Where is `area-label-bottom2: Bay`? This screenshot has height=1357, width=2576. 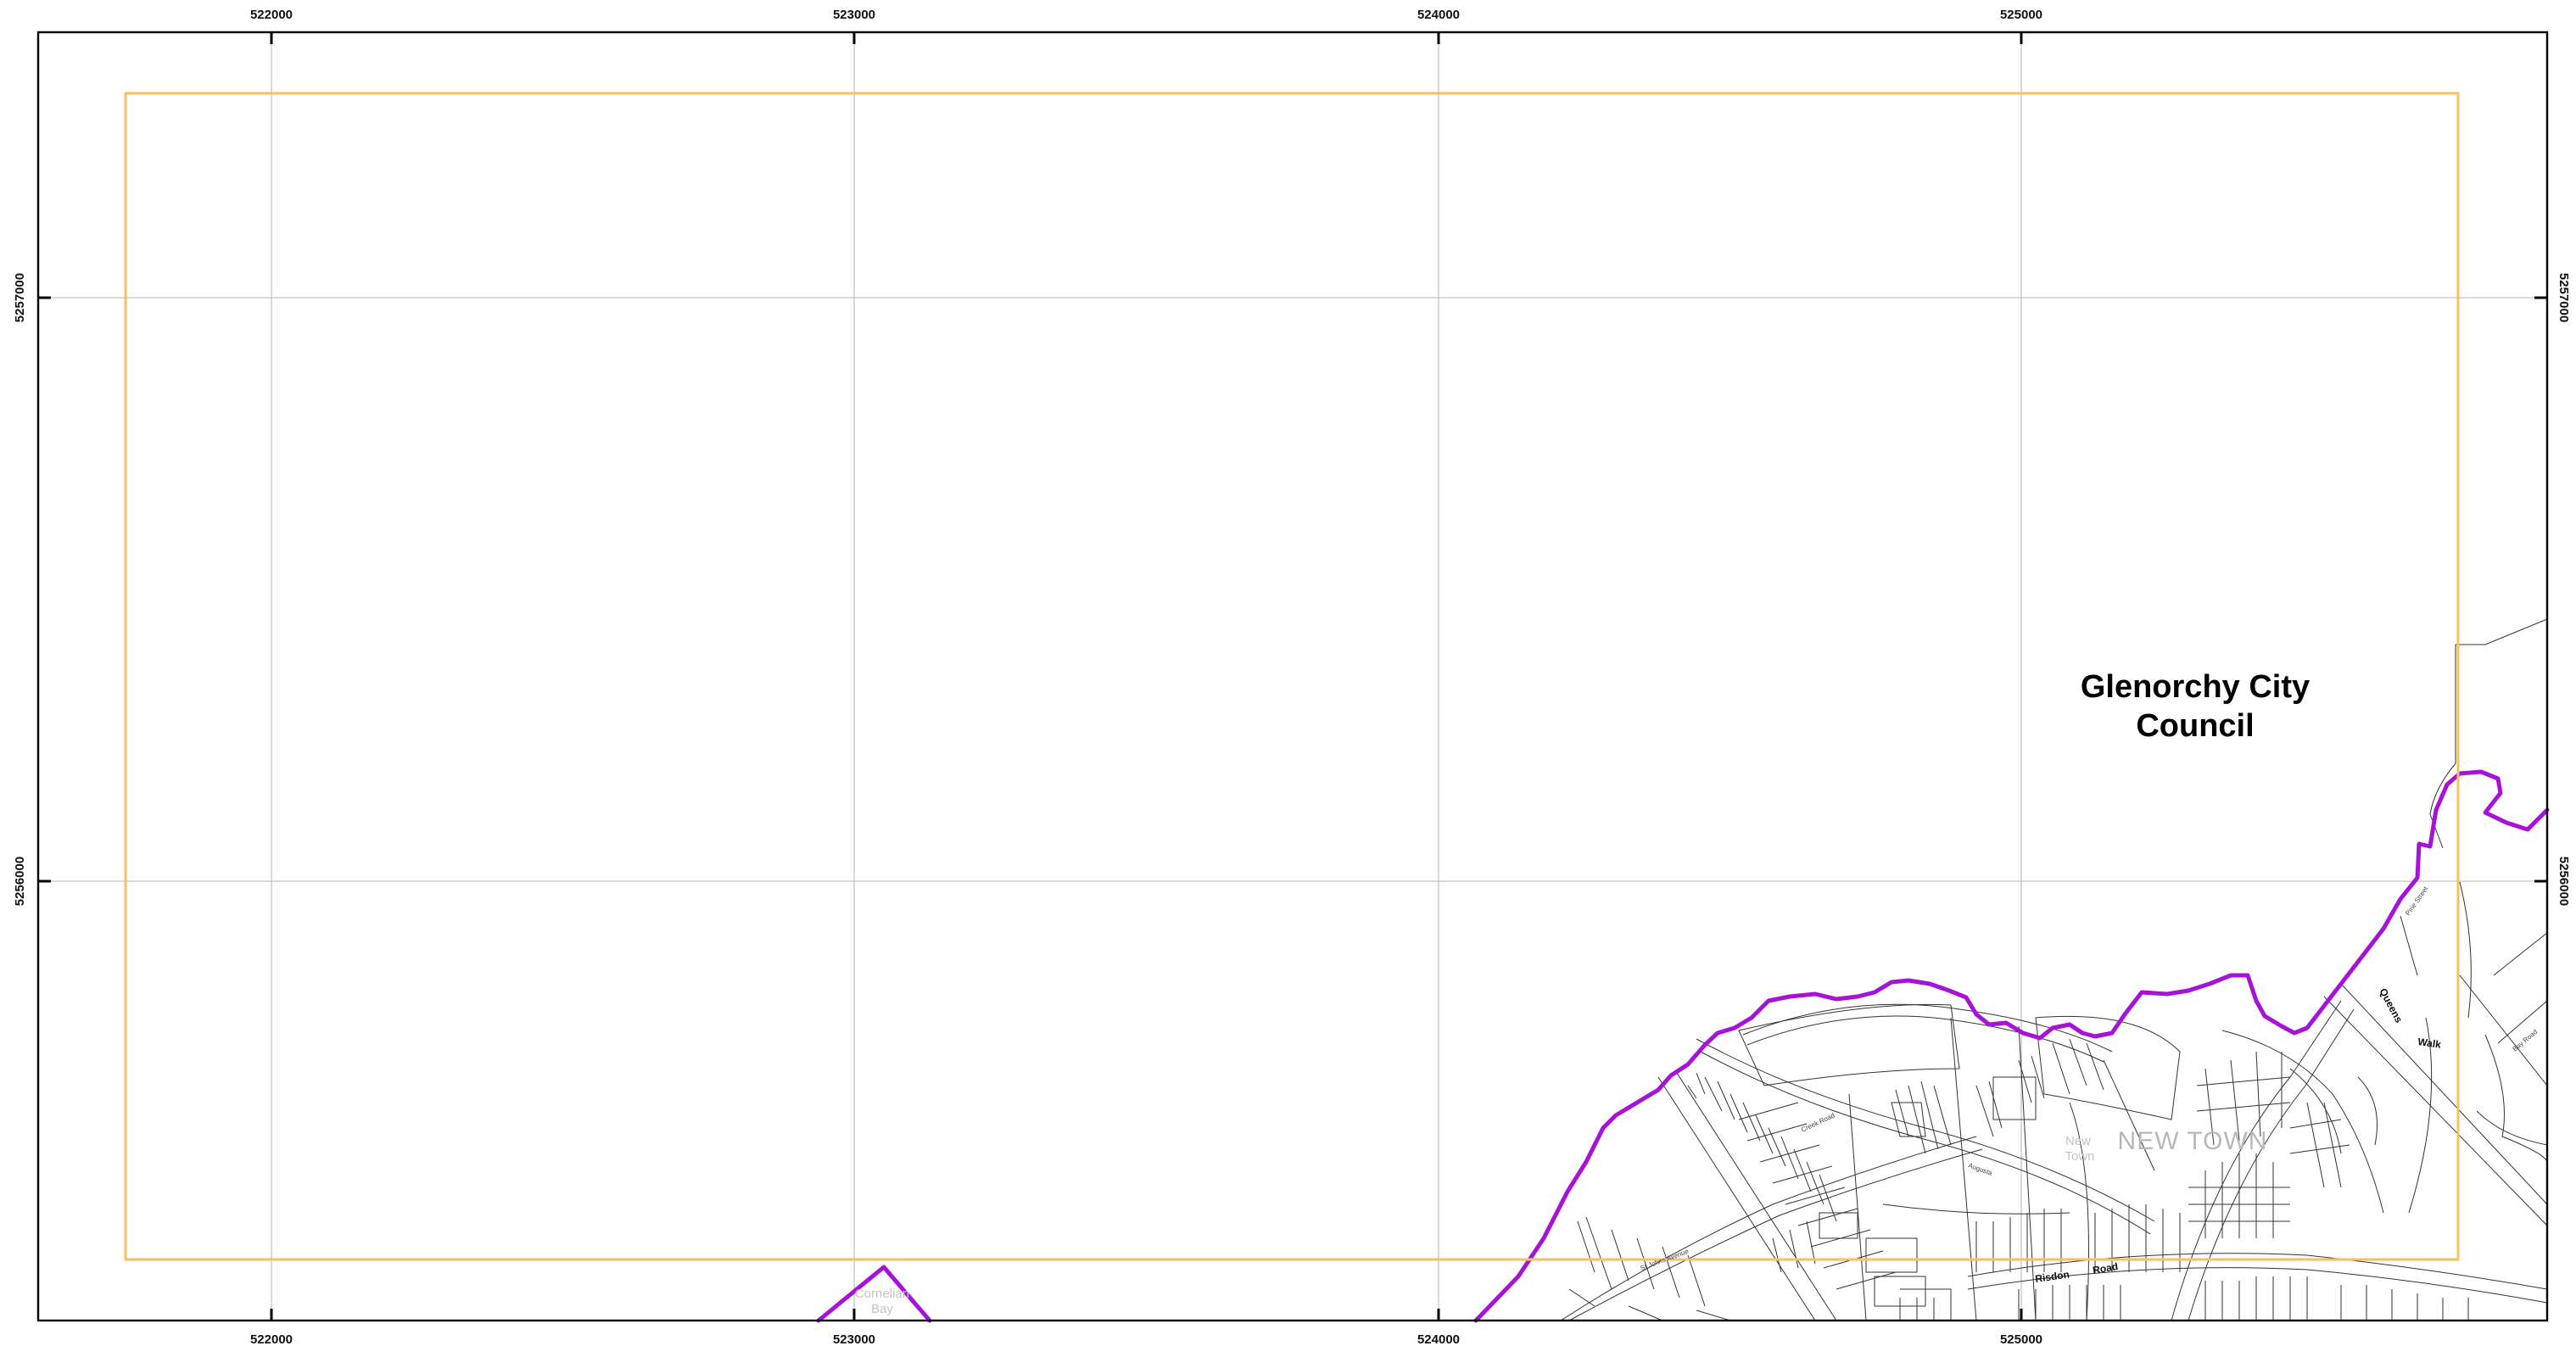 area-label-bottom2: Bay is located at coordinates (882, 1309).